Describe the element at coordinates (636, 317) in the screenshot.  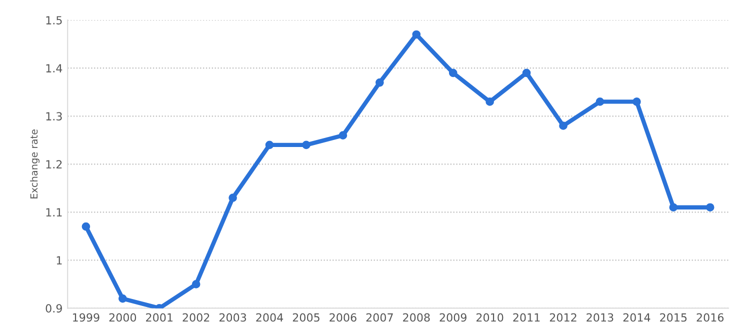
I see `x-tick-label: 2014` at that location.